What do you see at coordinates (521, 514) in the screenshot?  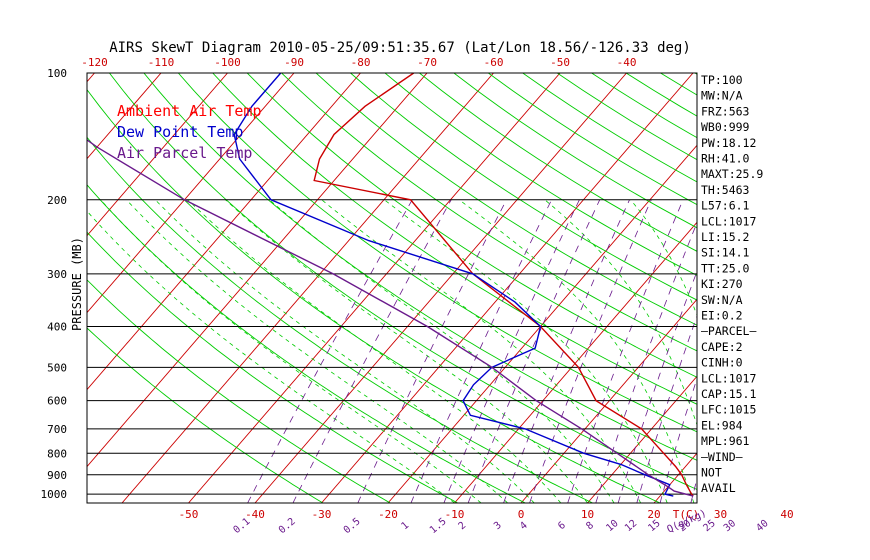 I see `bottom-temp-tick-label: 0` at bounding box center [521, 514].